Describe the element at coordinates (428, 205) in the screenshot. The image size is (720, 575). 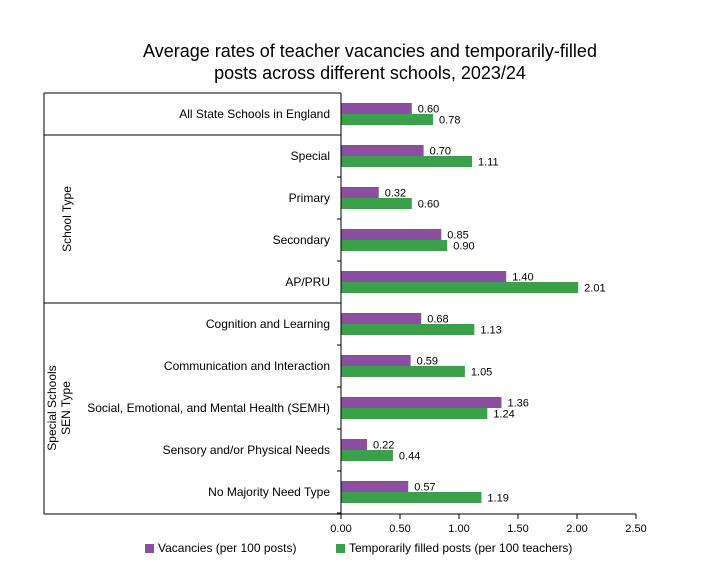
I see `data-label-temporarily-filled-2: 0.60` at that location.